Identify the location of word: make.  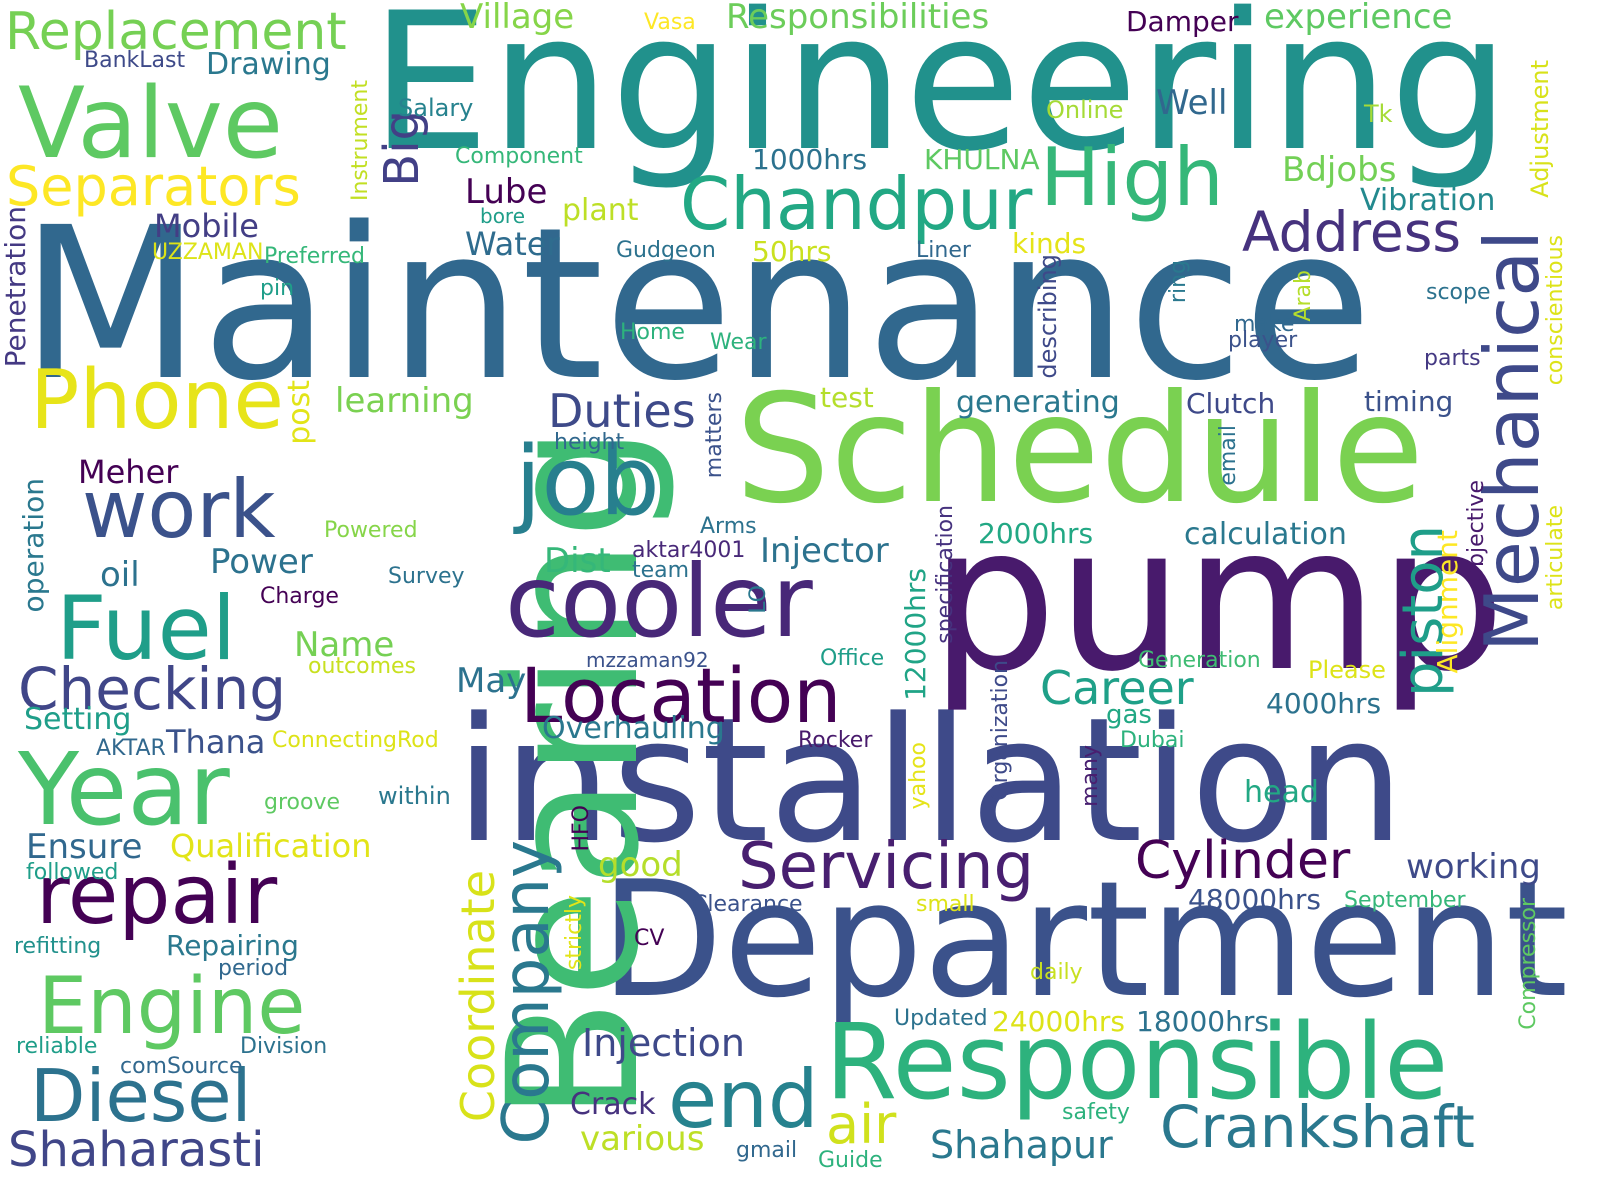
(1264, 324).